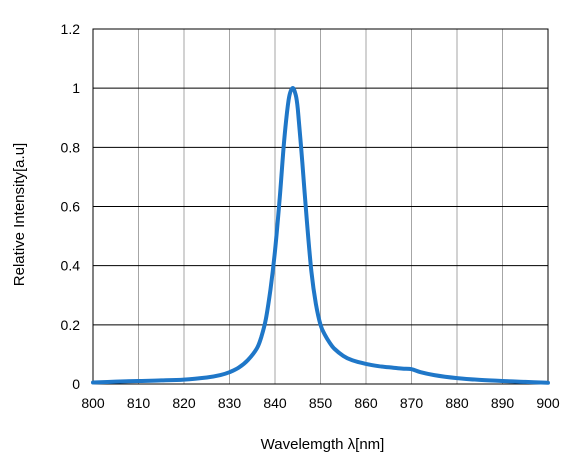 Image resolution: width=580 pixels, height=469 pixels. I want to click on x-tick-label: 810, so click(139, 403).